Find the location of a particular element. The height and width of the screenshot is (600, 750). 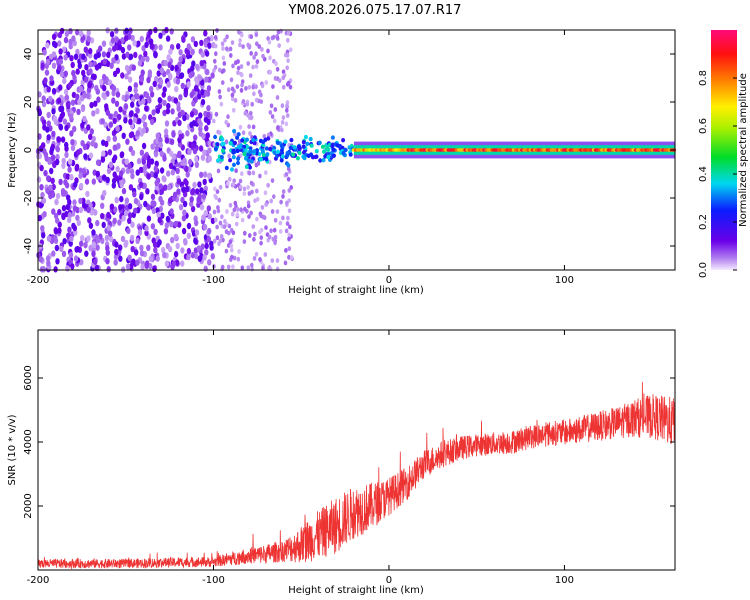

heatmap-y-axis-label: Frequency (Hz) is located at coordinates (12, 150).